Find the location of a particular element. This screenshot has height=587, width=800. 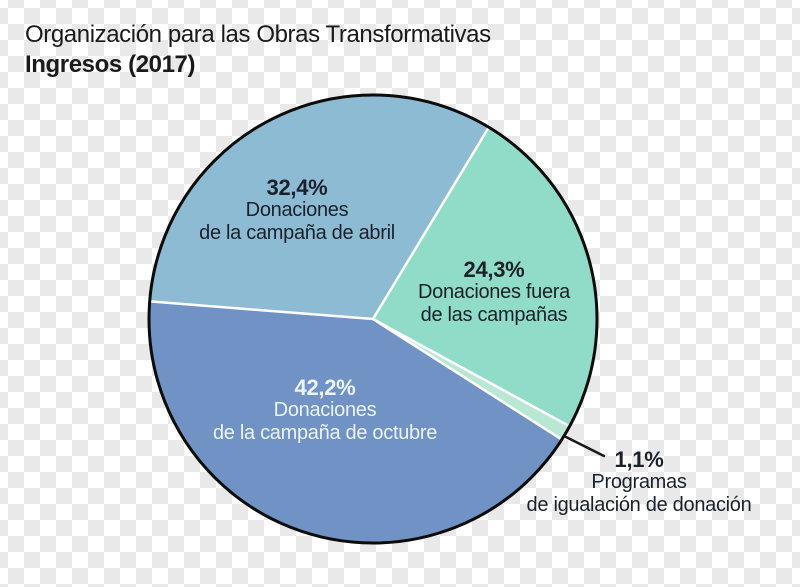

pie-label-octubre-pct: 42,2% is located at coordinates (325, 387).